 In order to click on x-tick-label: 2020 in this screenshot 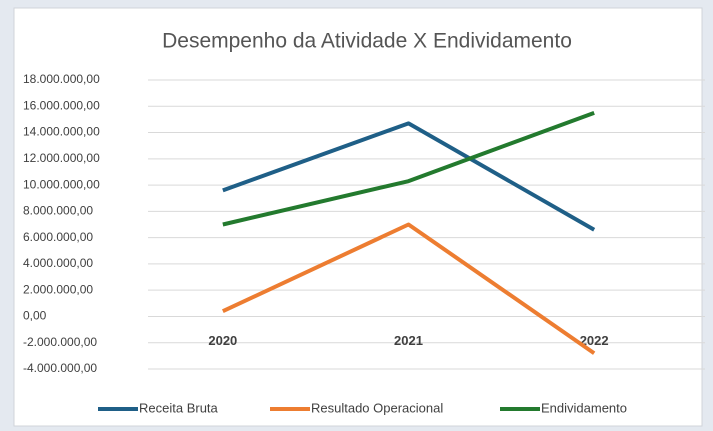, I will do `click(222, 340)`.